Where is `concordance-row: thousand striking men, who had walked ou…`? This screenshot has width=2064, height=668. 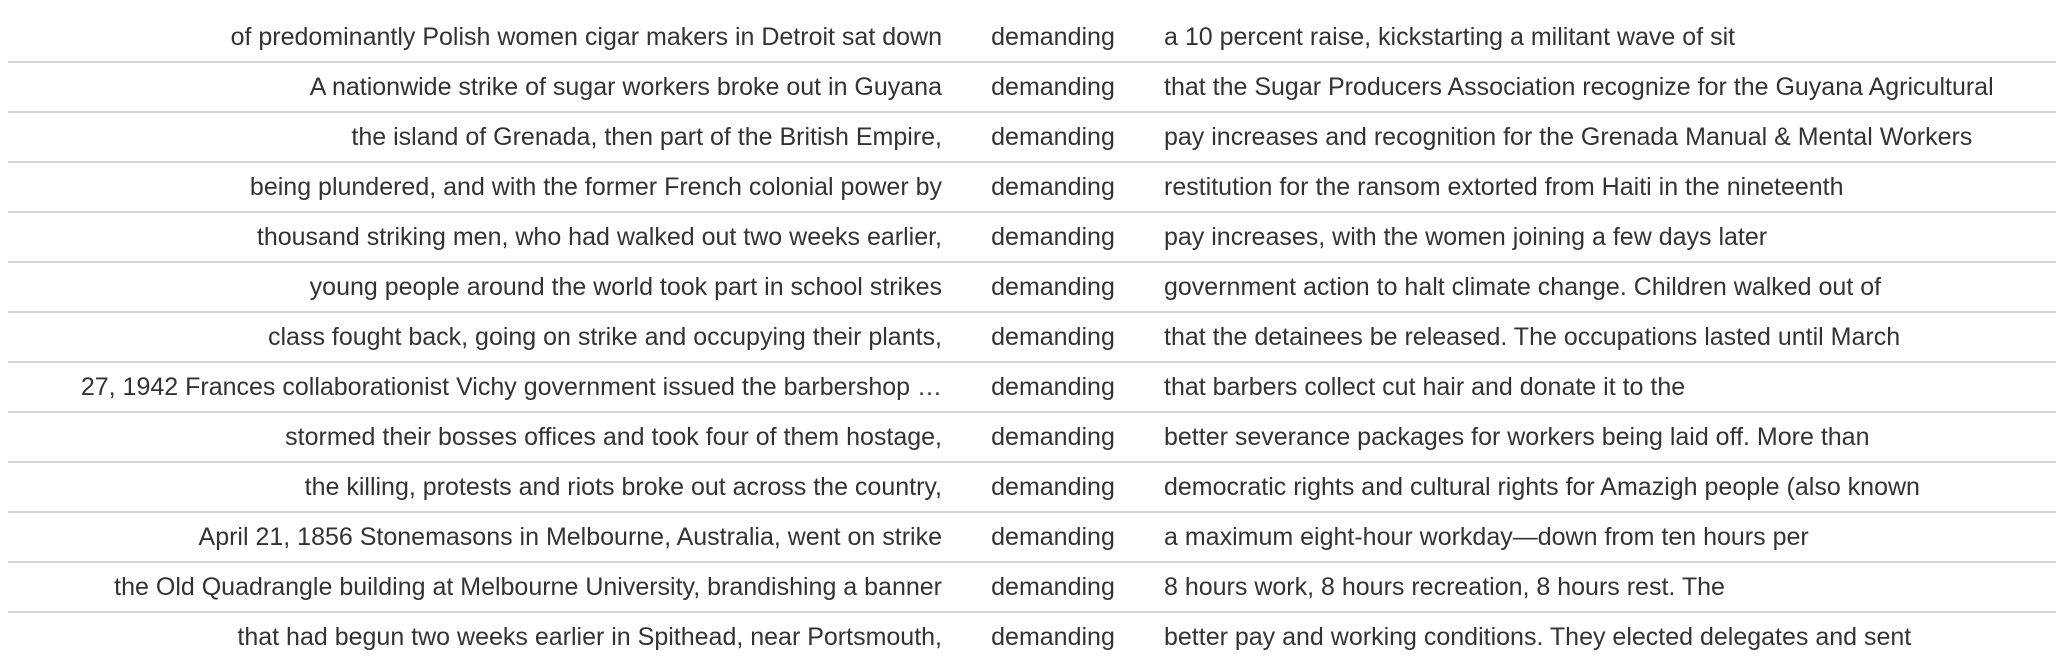 concordance-row: thousand striking men, who had walked ou… is located at coordinates (1032, 238).